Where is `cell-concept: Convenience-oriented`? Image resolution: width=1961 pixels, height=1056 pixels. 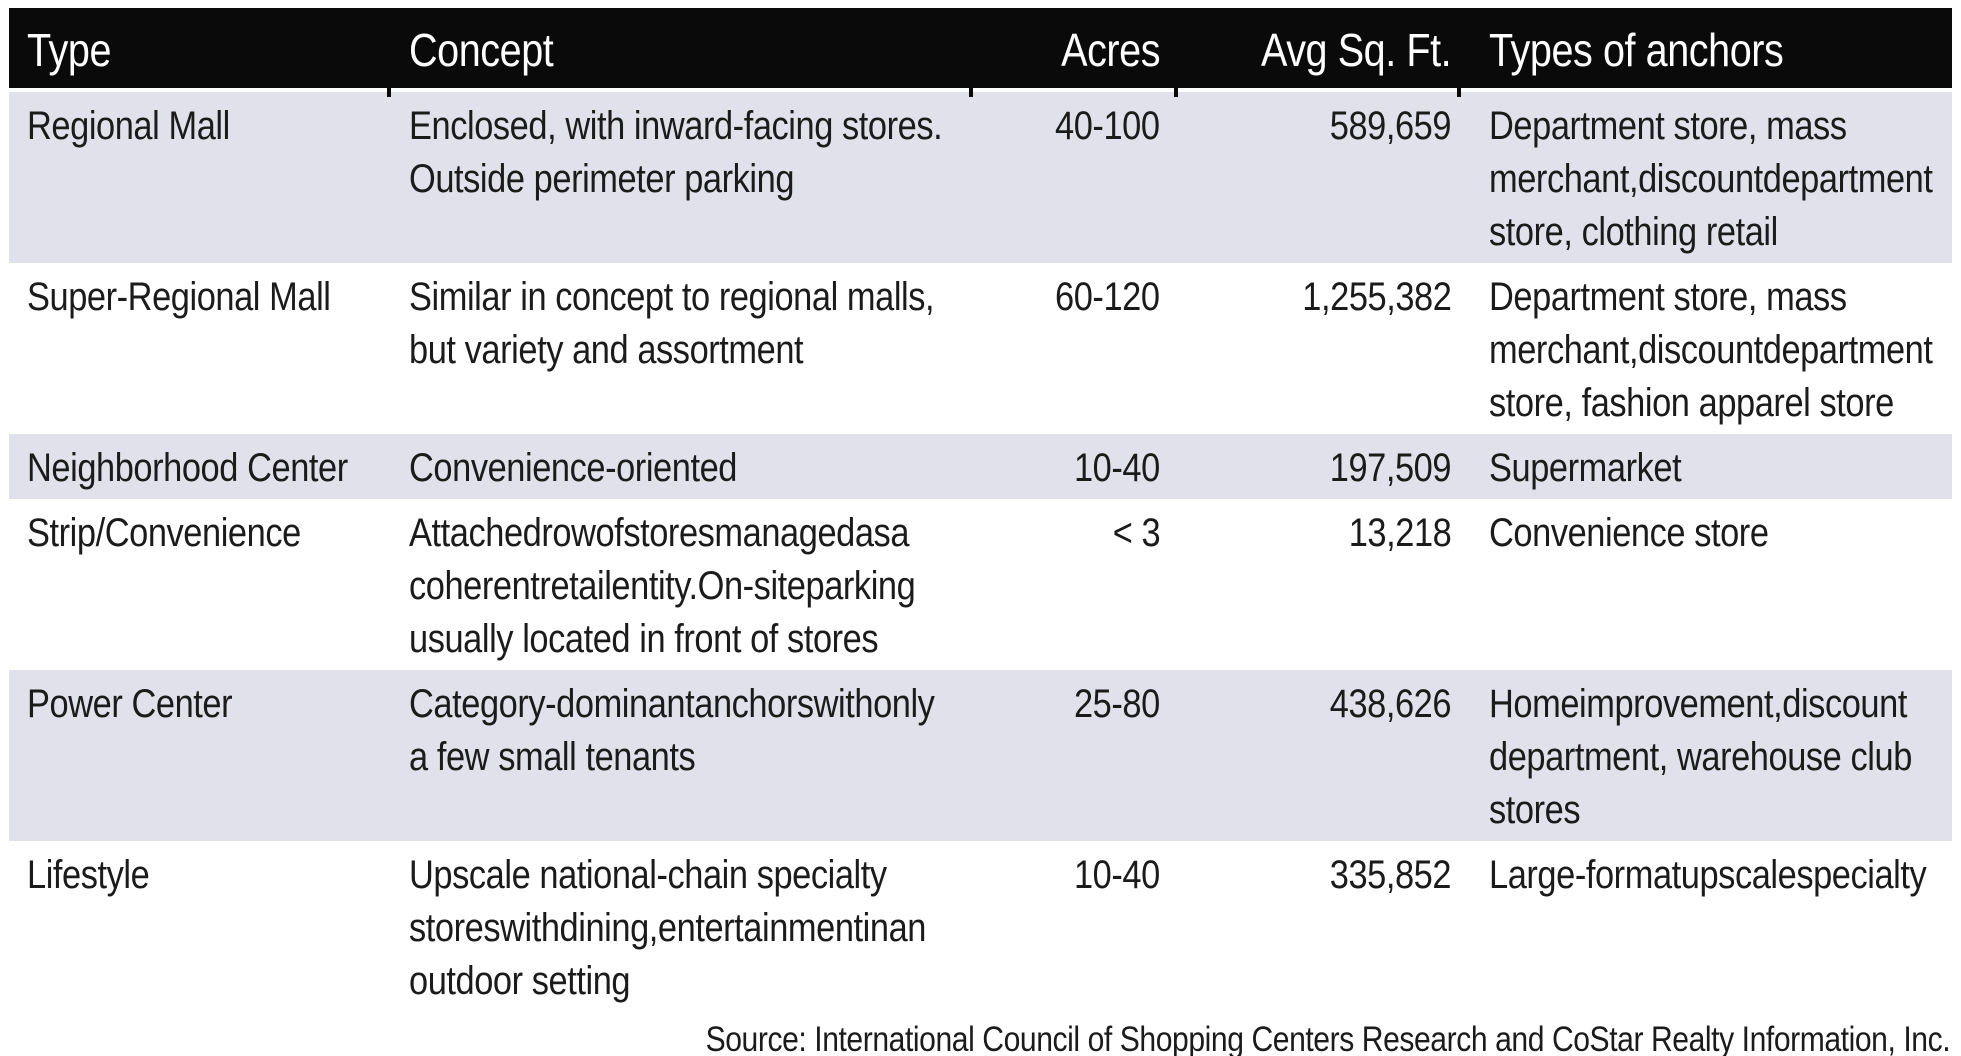
cell-concept: Convenience-oriented is located at coordinates (680, 466).